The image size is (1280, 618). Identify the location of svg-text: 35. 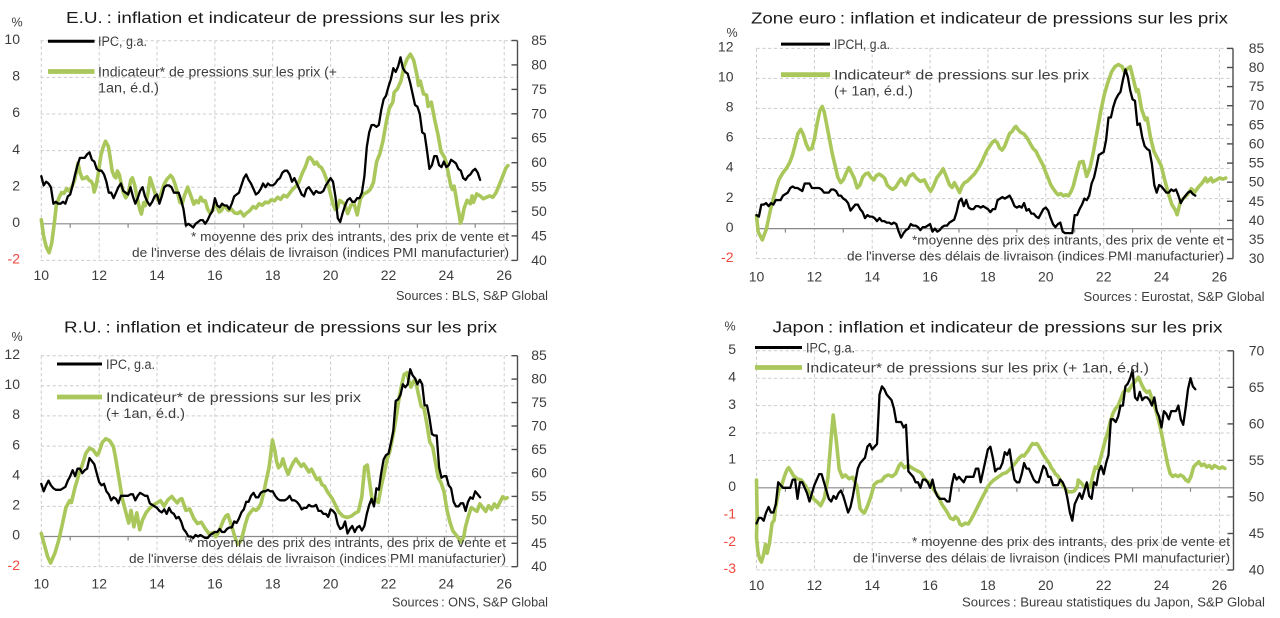
(1257, 239).